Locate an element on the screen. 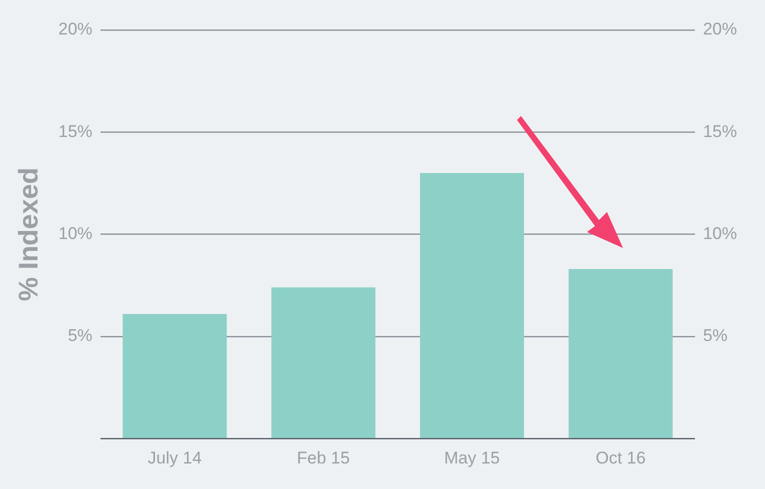 The width and height of the screenshot is (765, 489). y2-tick-label: 10% is located at coordinates (720, 233).